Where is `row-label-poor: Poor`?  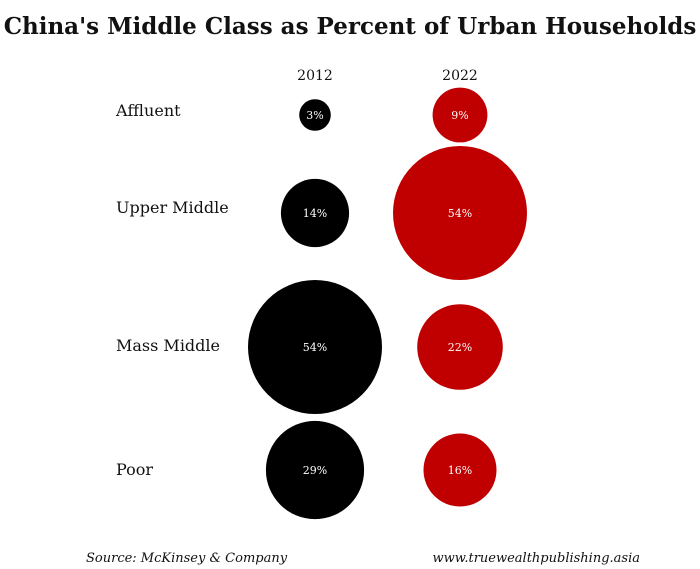 row-label-poor: Poor is located at coordinates (134, 469).